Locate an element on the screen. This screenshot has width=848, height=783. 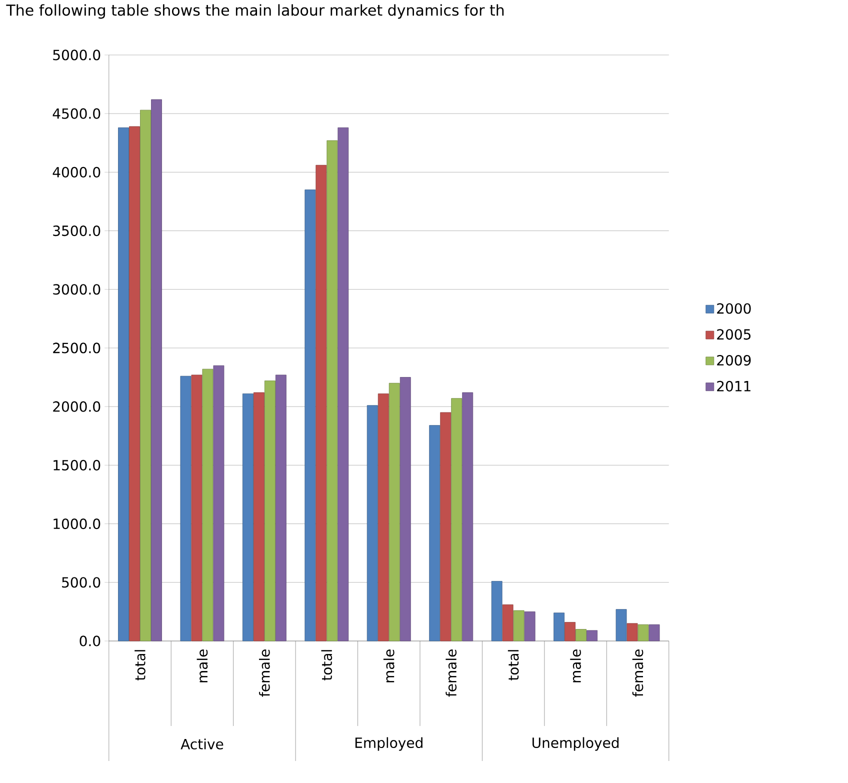
y-tick-label: 1000.0 is located at coordinates (77, 524).